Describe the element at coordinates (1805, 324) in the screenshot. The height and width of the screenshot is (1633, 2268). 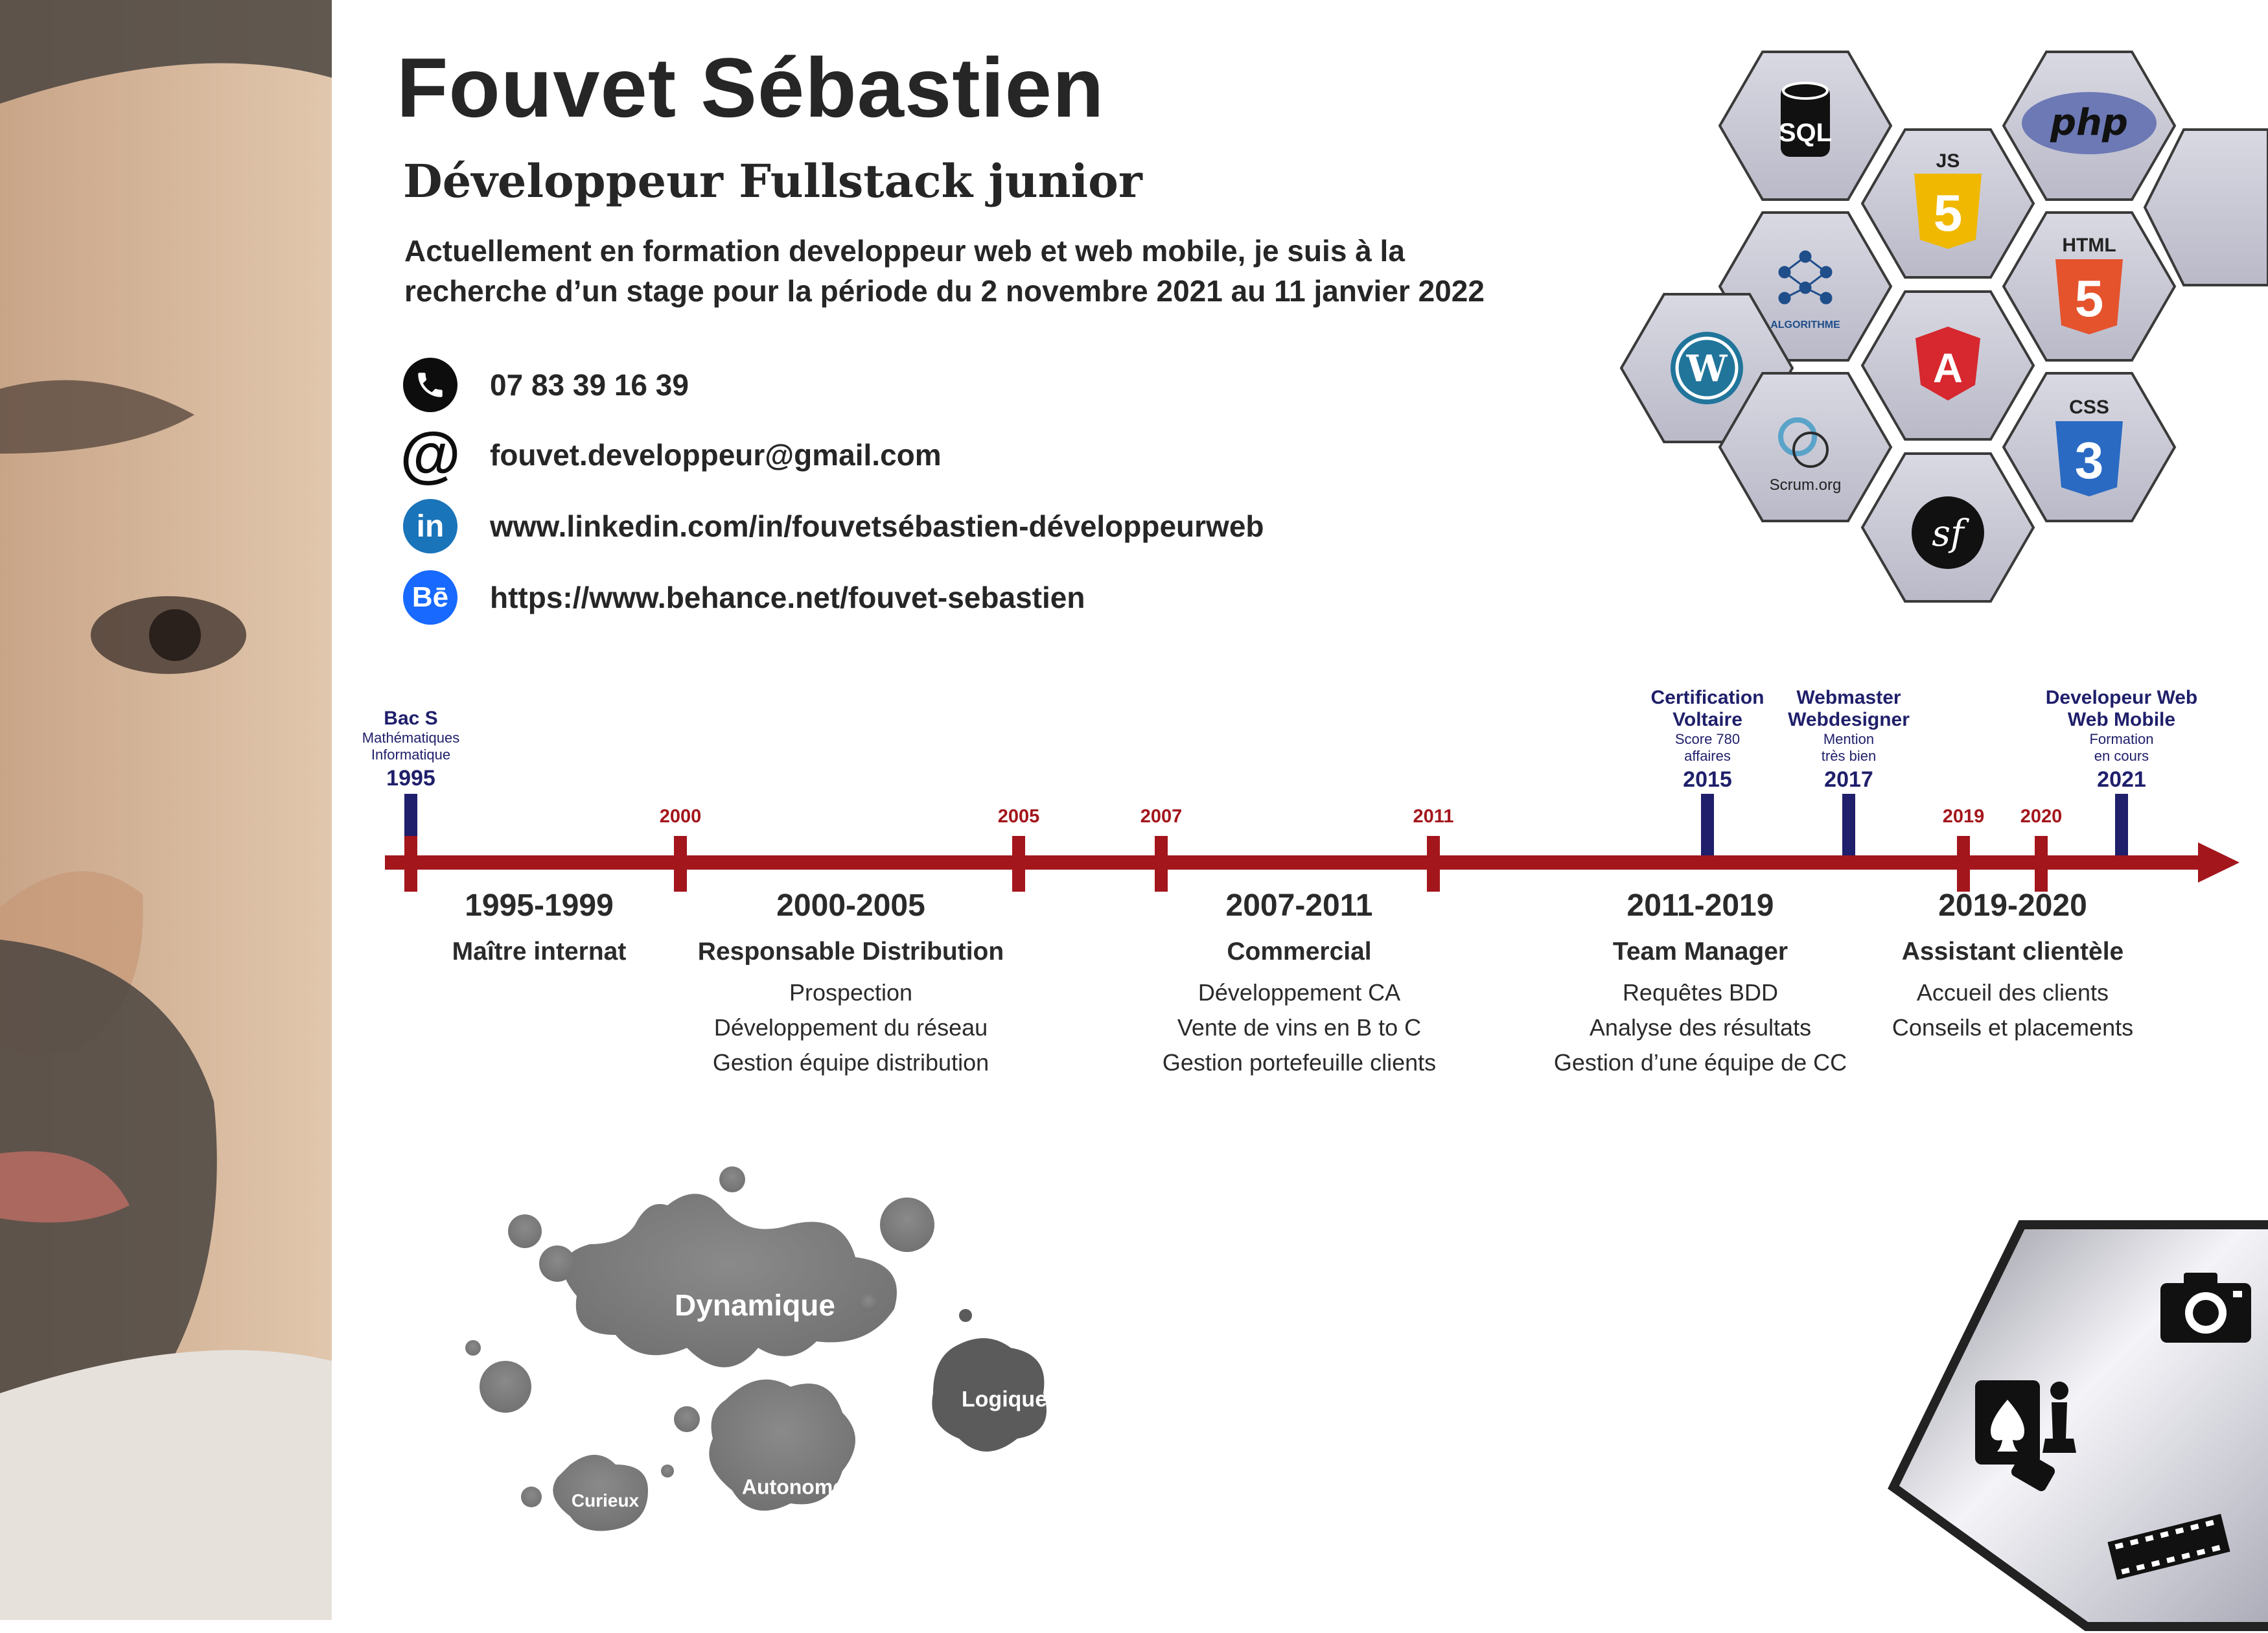
I see `svg-text: ALGORITHME` at that location.